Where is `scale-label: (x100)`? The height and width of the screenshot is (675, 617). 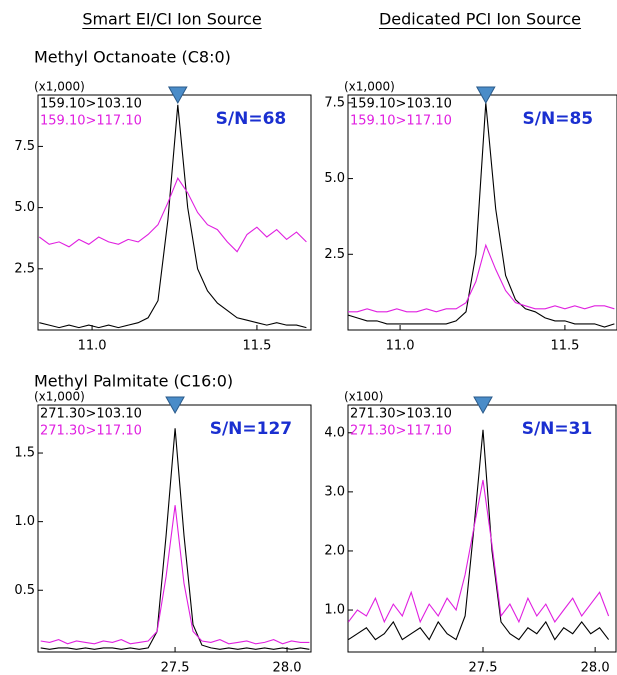
scale-label: (x100) is located at coordinates (363, 397).